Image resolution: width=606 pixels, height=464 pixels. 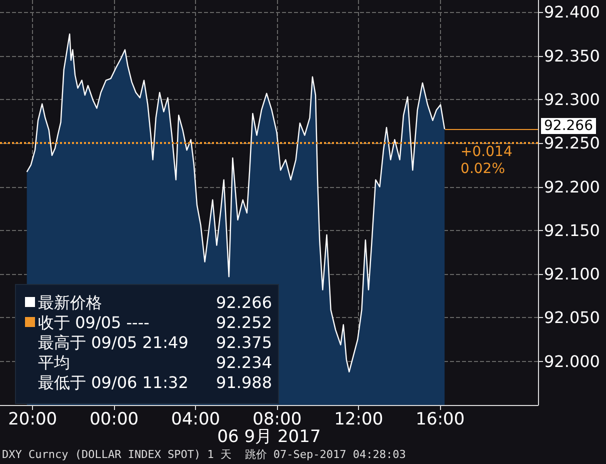 What do you see at coordinates (572, 143) in the screenshot?
I see `y-tick-label: 92.250` at bounding box center [572, 143].